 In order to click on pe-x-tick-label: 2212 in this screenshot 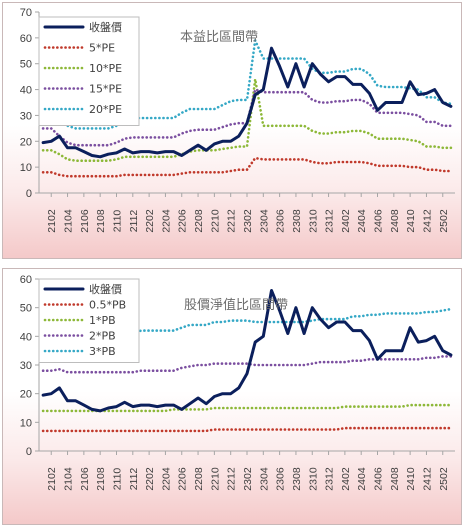, I will do `click(232, 221)`.